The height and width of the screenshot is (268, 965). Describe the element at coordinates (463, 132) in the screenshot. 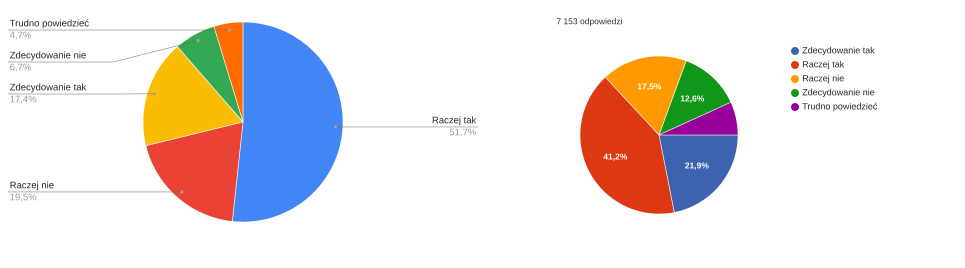

I see `data-label: 51,7%` at that location.